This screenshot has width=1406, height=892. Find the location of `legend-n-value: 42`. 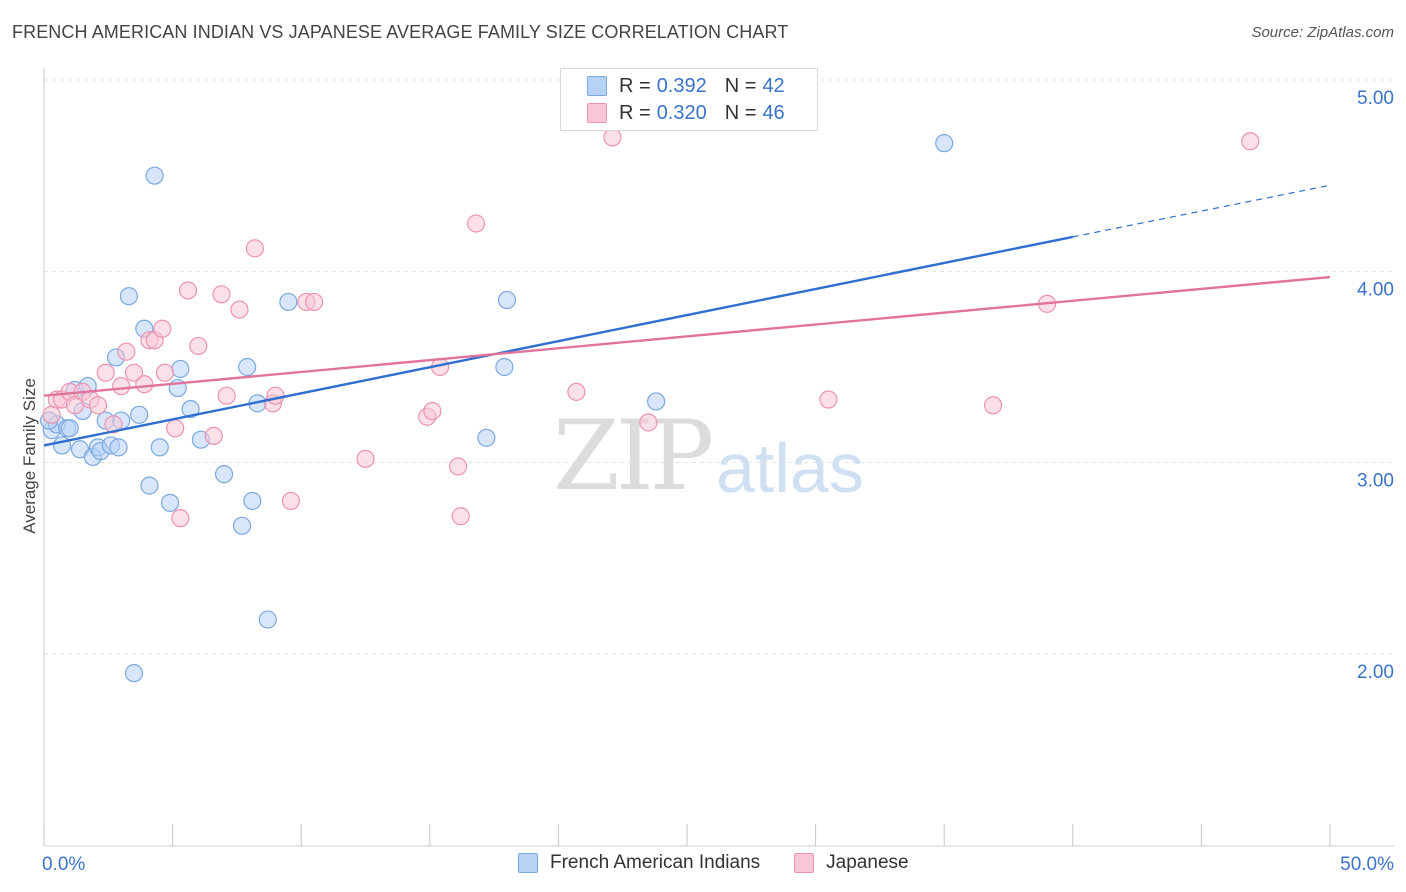

legend-n-value: 42 is located at coordinates (773, 85).